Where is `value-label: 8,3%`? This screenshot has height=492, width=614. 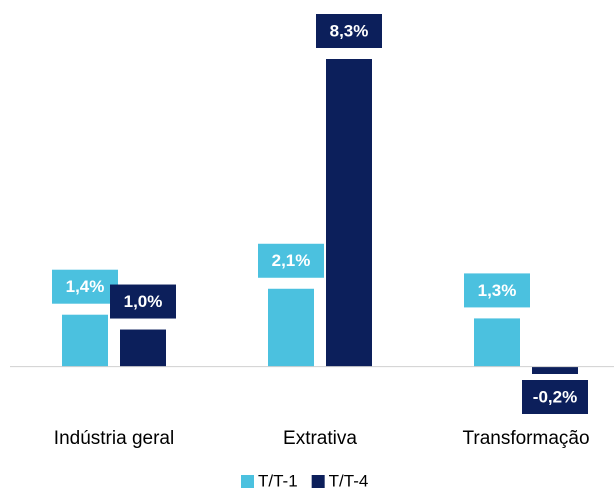 value-label: 8,3% is located at coordinates (349, 30).